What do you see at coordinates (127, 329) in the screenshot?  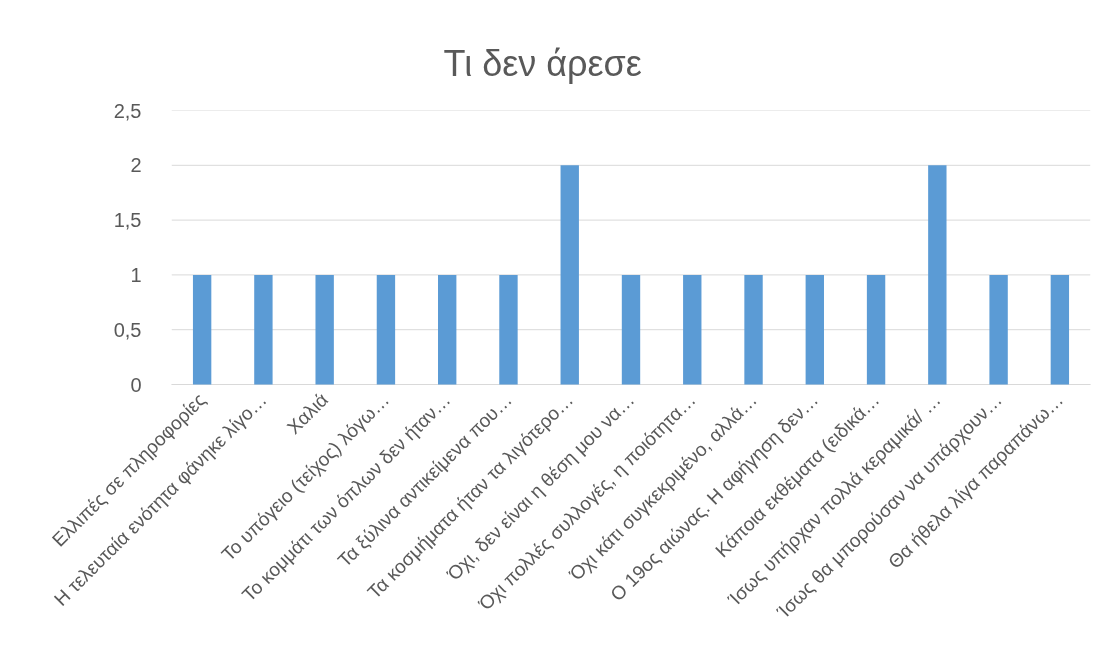 I see `y-tick-label: 0,5` at bounding box center [127, 329].